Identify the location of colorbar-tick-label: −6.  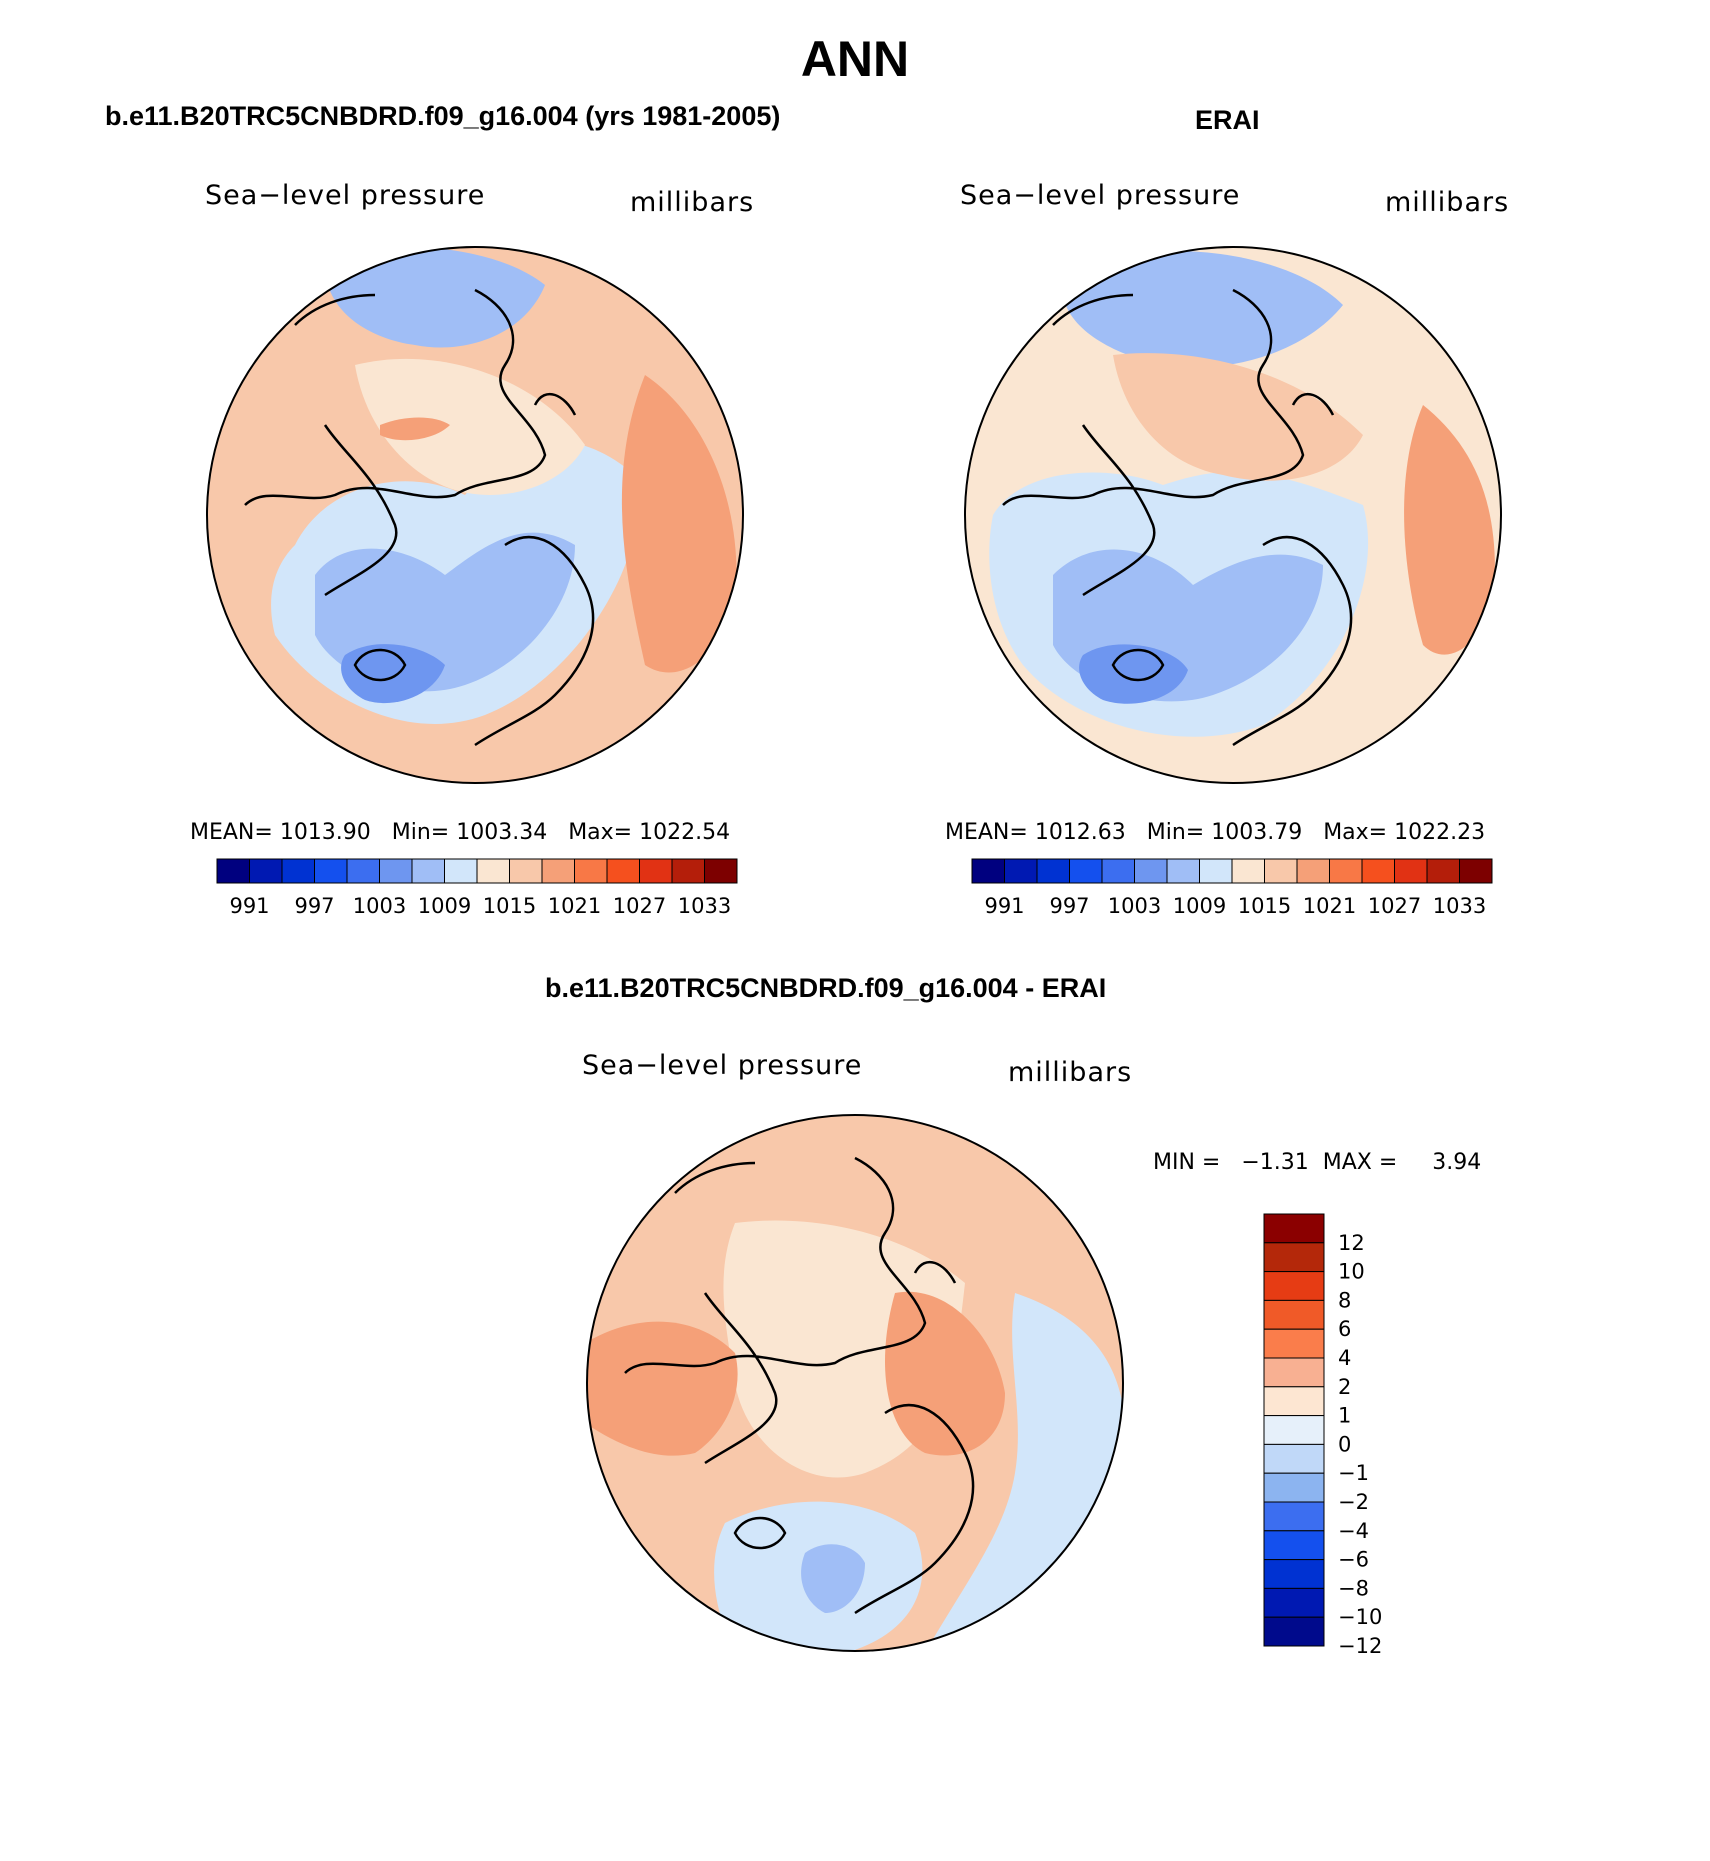
(1353, 1560).